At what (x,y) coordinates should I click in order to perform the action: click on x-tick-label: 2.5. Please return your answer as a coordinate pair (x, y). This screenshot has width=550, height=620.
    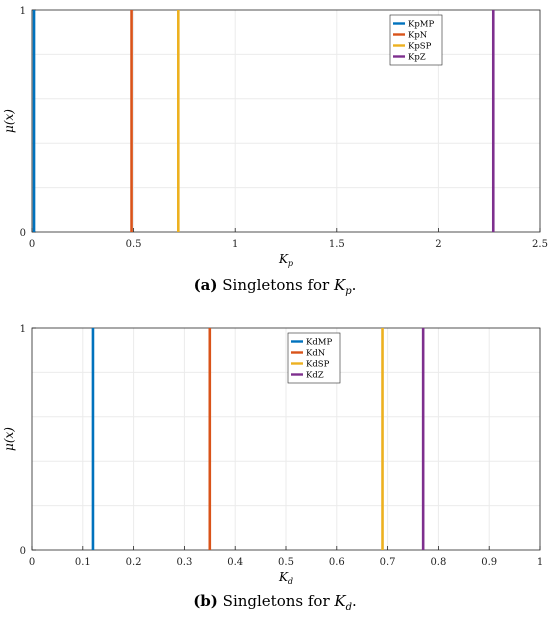
    Looking at the image, I should click on (540, 244).